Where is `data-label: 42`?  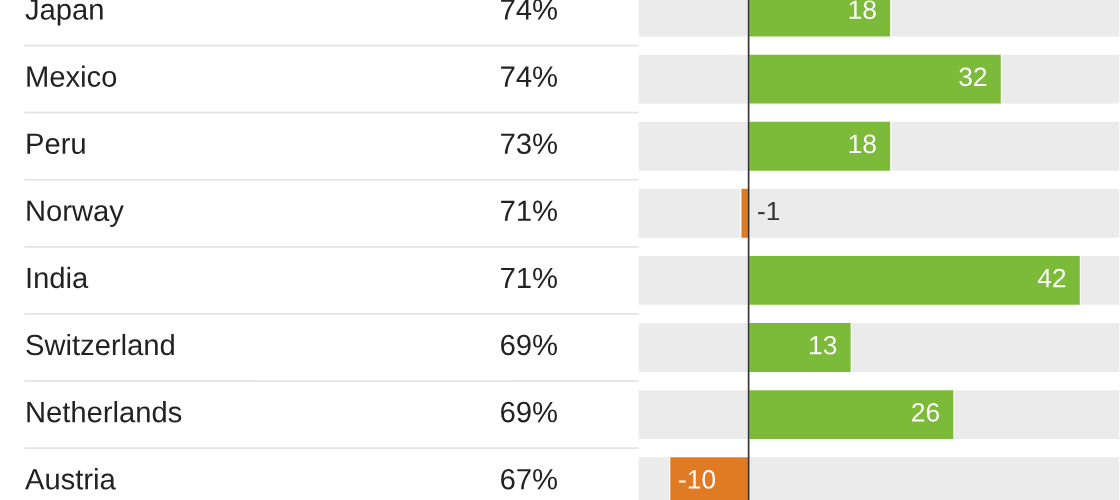 data-label: 42 is located at coordinates (1051, 278).